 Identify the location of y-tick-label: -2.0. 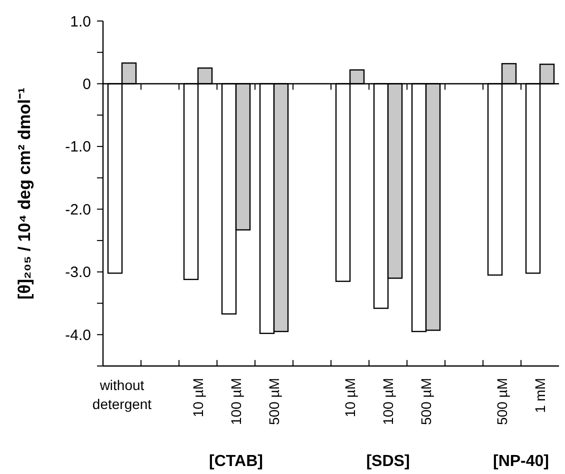
(78, 209).